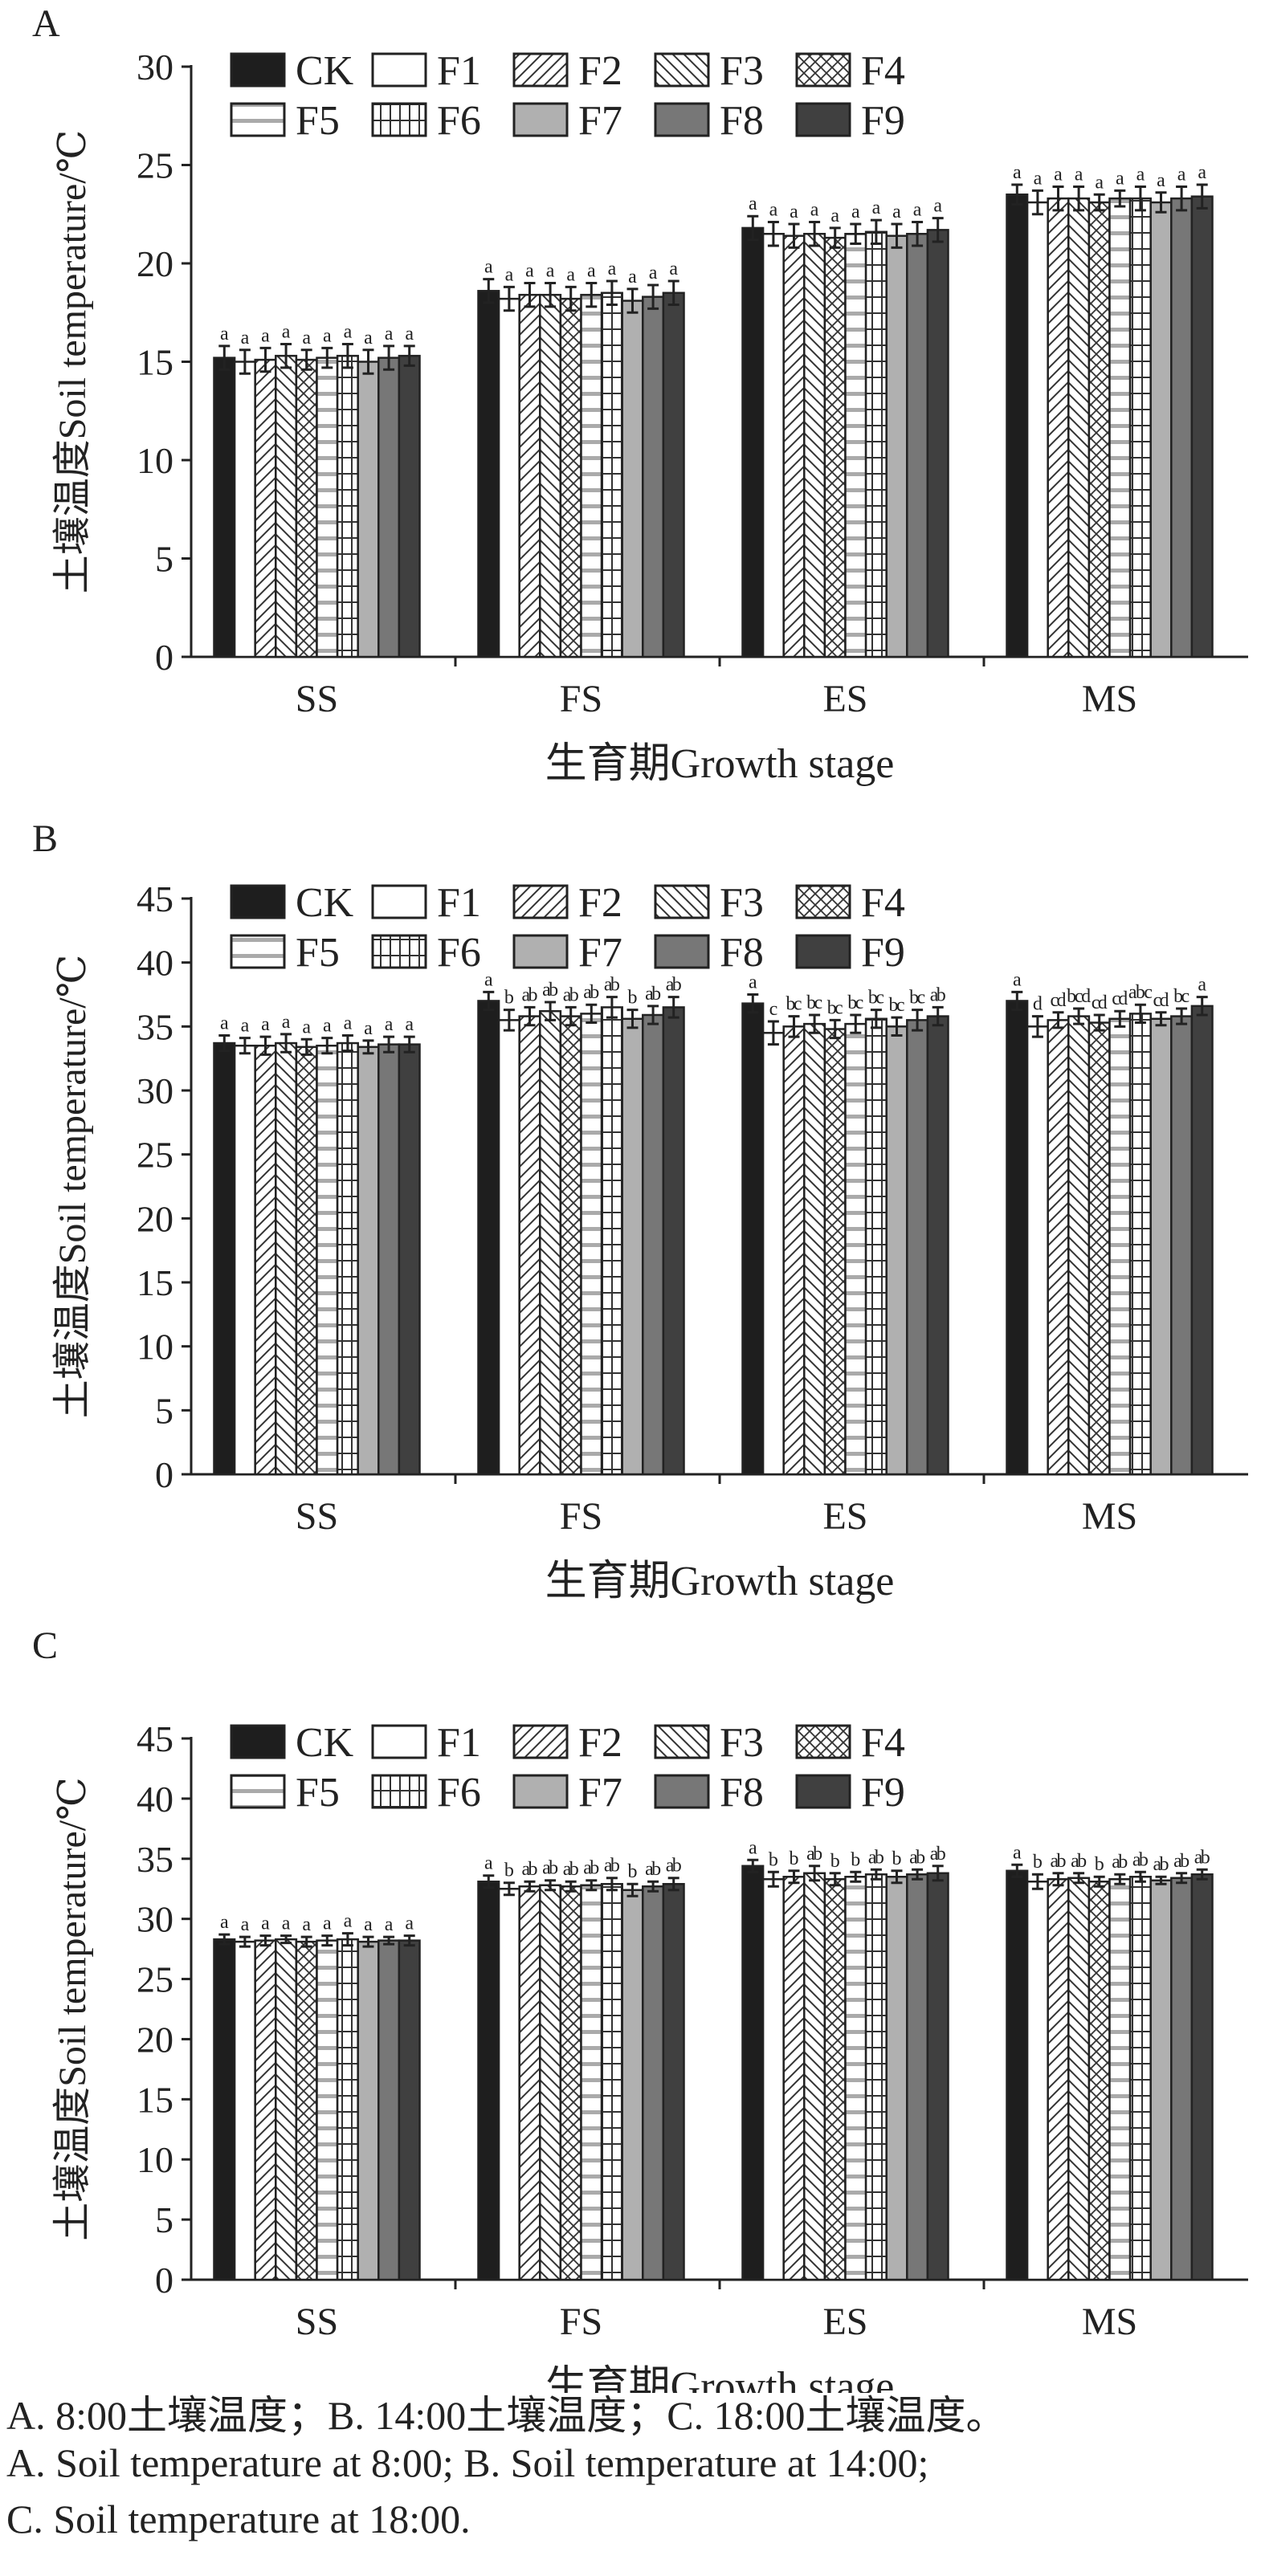 This screenshot has width=1265, height=2576. I want to click on bar-a-fs-f9, so click(673, 474).